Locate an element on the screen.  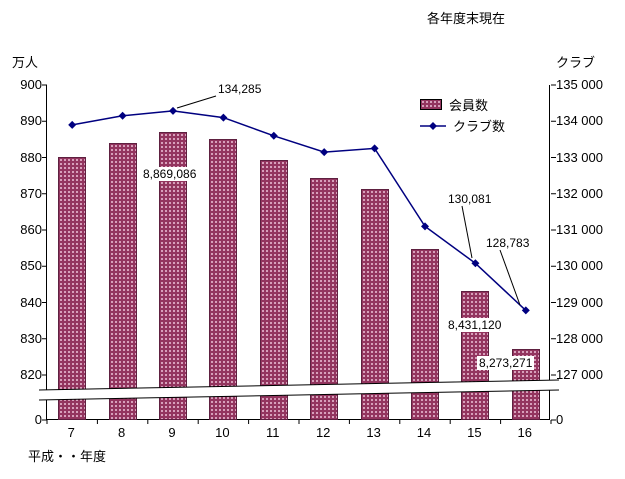
x-axis-label-13: 13 is located at coordinates (373, 432).